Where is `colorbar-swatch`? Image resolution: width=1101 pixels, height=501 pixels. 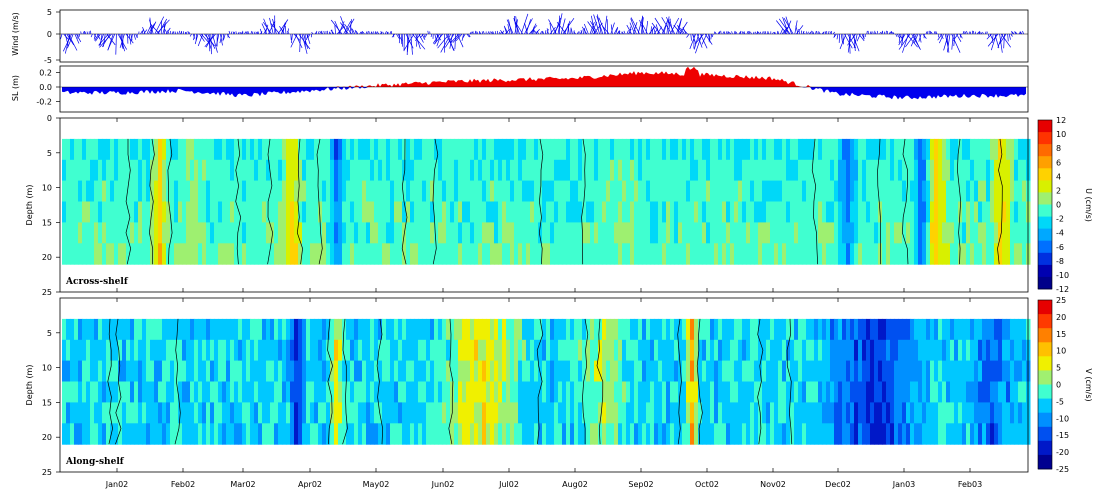
colorbar-swatch is located at coordinates (1045, 198).